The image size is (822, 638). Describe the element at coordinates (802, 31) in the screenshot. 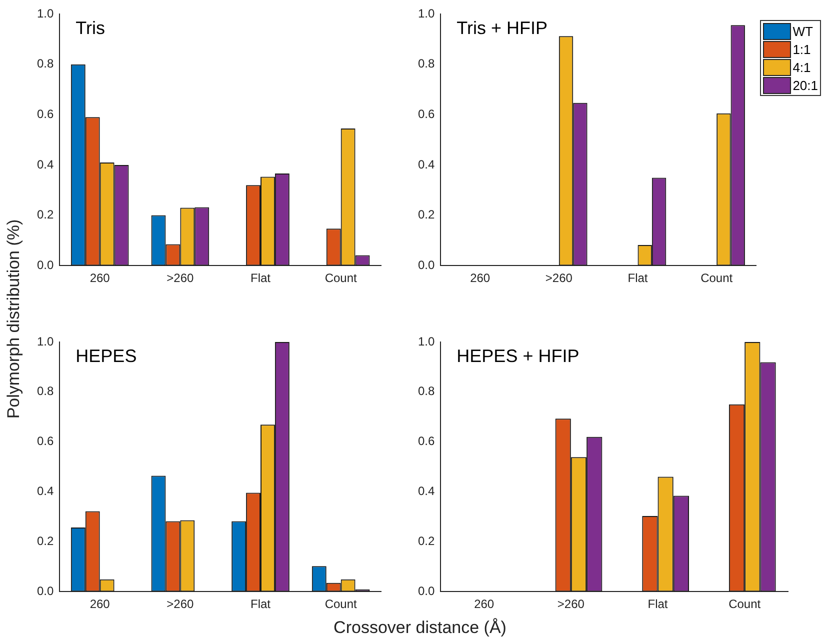

I see `legend-label: WT` at that location.